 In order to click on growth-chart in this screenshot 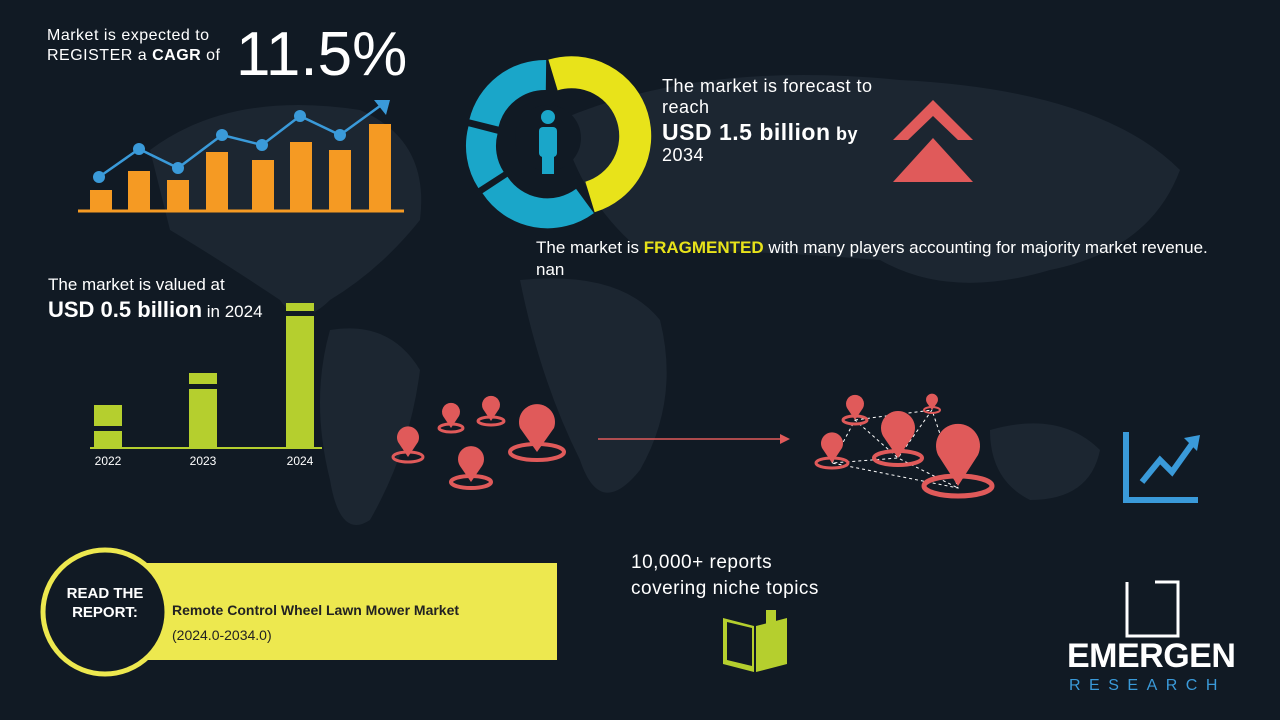, I will do `click(241, 156)`.